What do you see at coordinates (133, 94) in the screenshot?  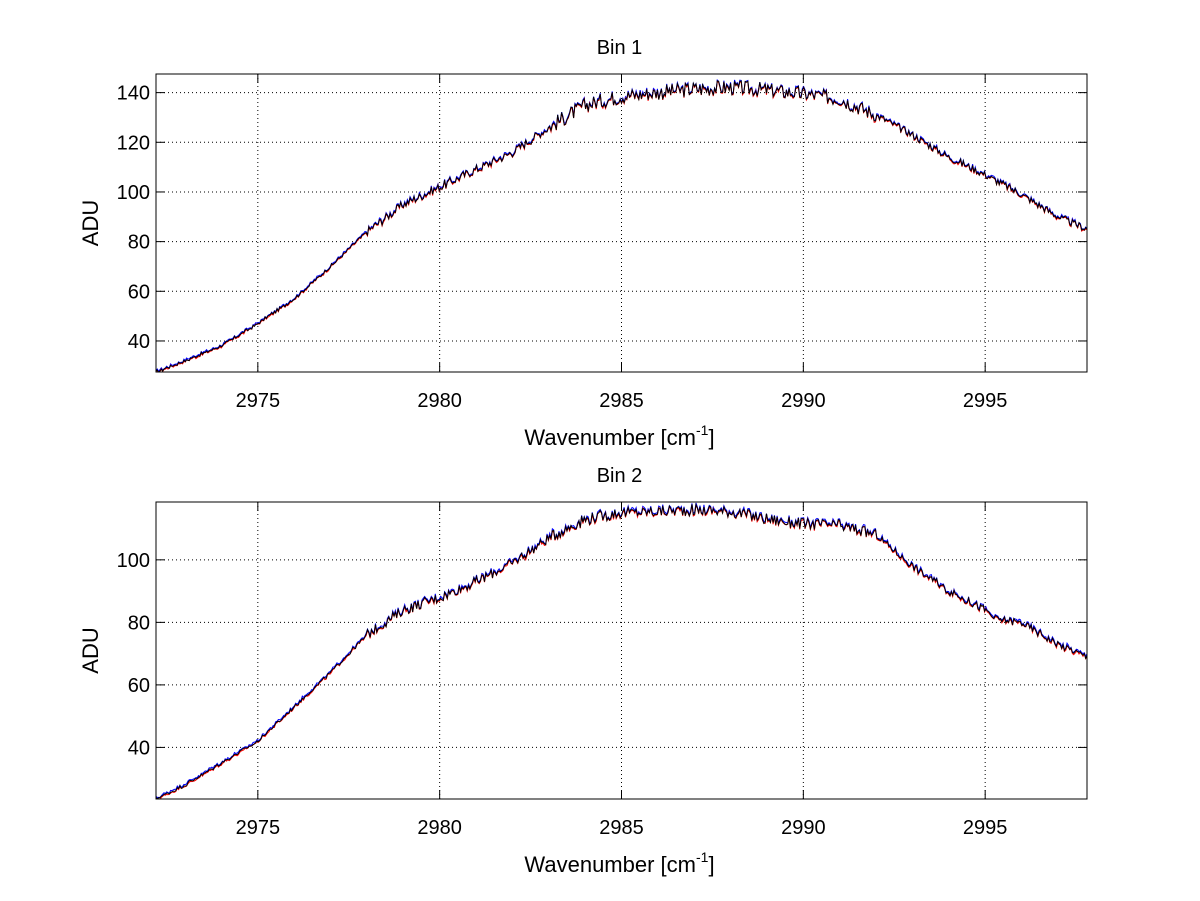 I see `y-tick-label: 140` at bounding box center [133, 94].